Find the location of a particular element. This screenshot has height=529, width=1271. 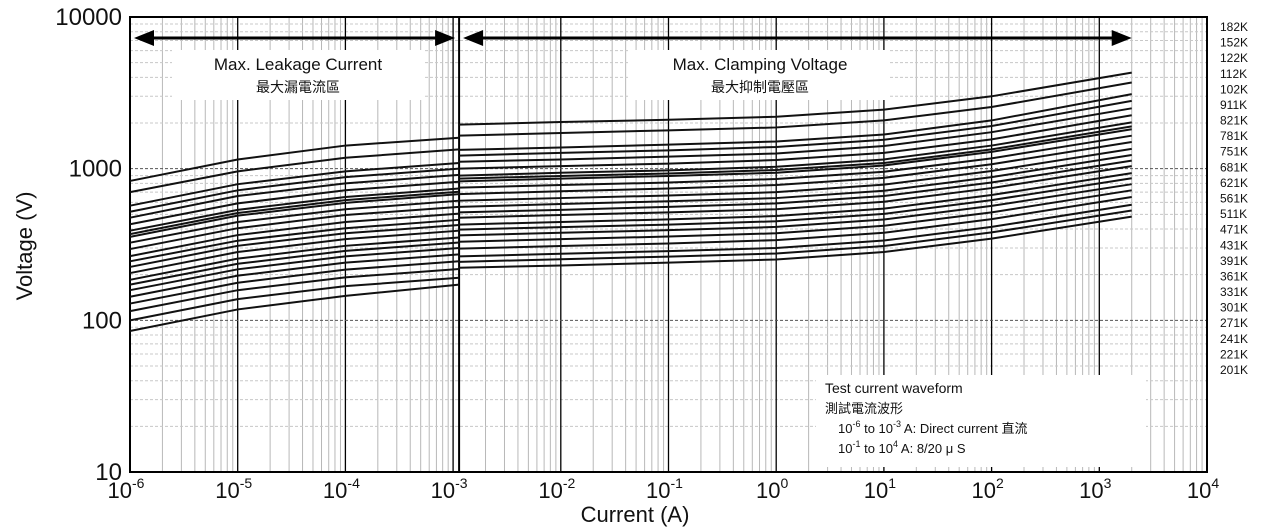

series-label-152k: 152K is located at coordinates (1234, 43).